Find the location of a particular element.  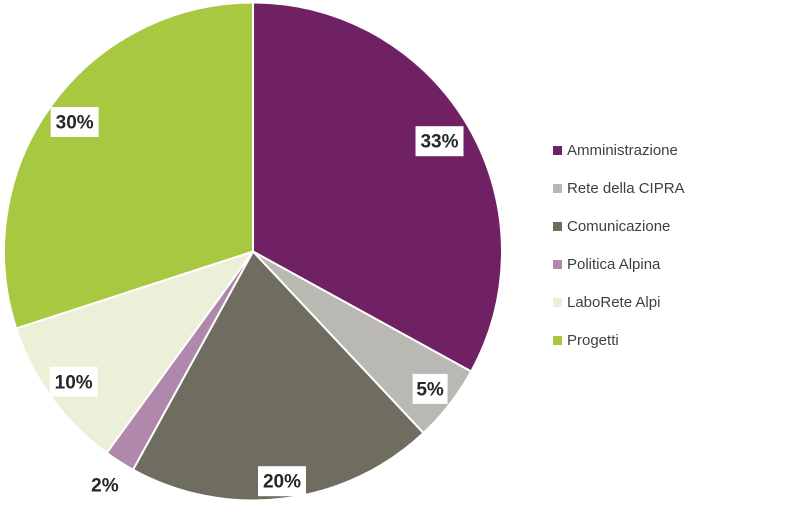

legend-item-label: Comunicazione is located at coordinates (619, 226).